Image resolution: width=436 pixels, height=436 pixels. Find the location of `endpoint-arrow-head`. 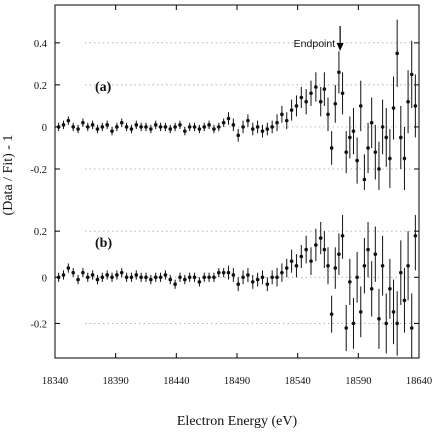

endpoint-arrow-head is located at coordinates (340, 47).